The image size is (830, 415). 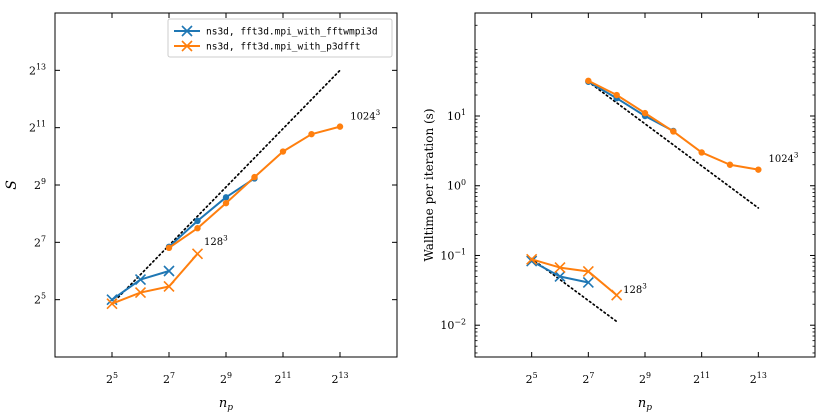 What do you see at coordinates (456, 185) in the screenshot?
I see `y-tick-label: 100` at bounding box center [456, 185].